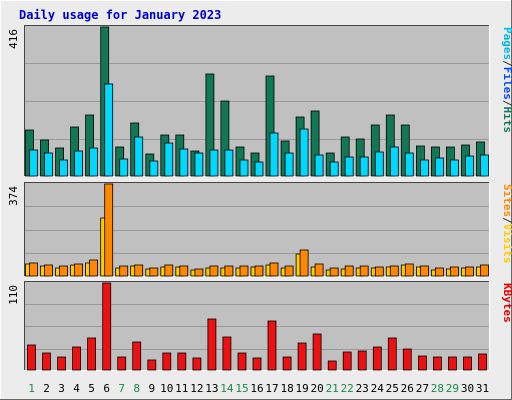 The width and height of the screenshot is (512, 400). Describe the element at coordinates (244, 168) in the screenshot. I see `bar-pages-day-15: Pages 15: 46` at that location.